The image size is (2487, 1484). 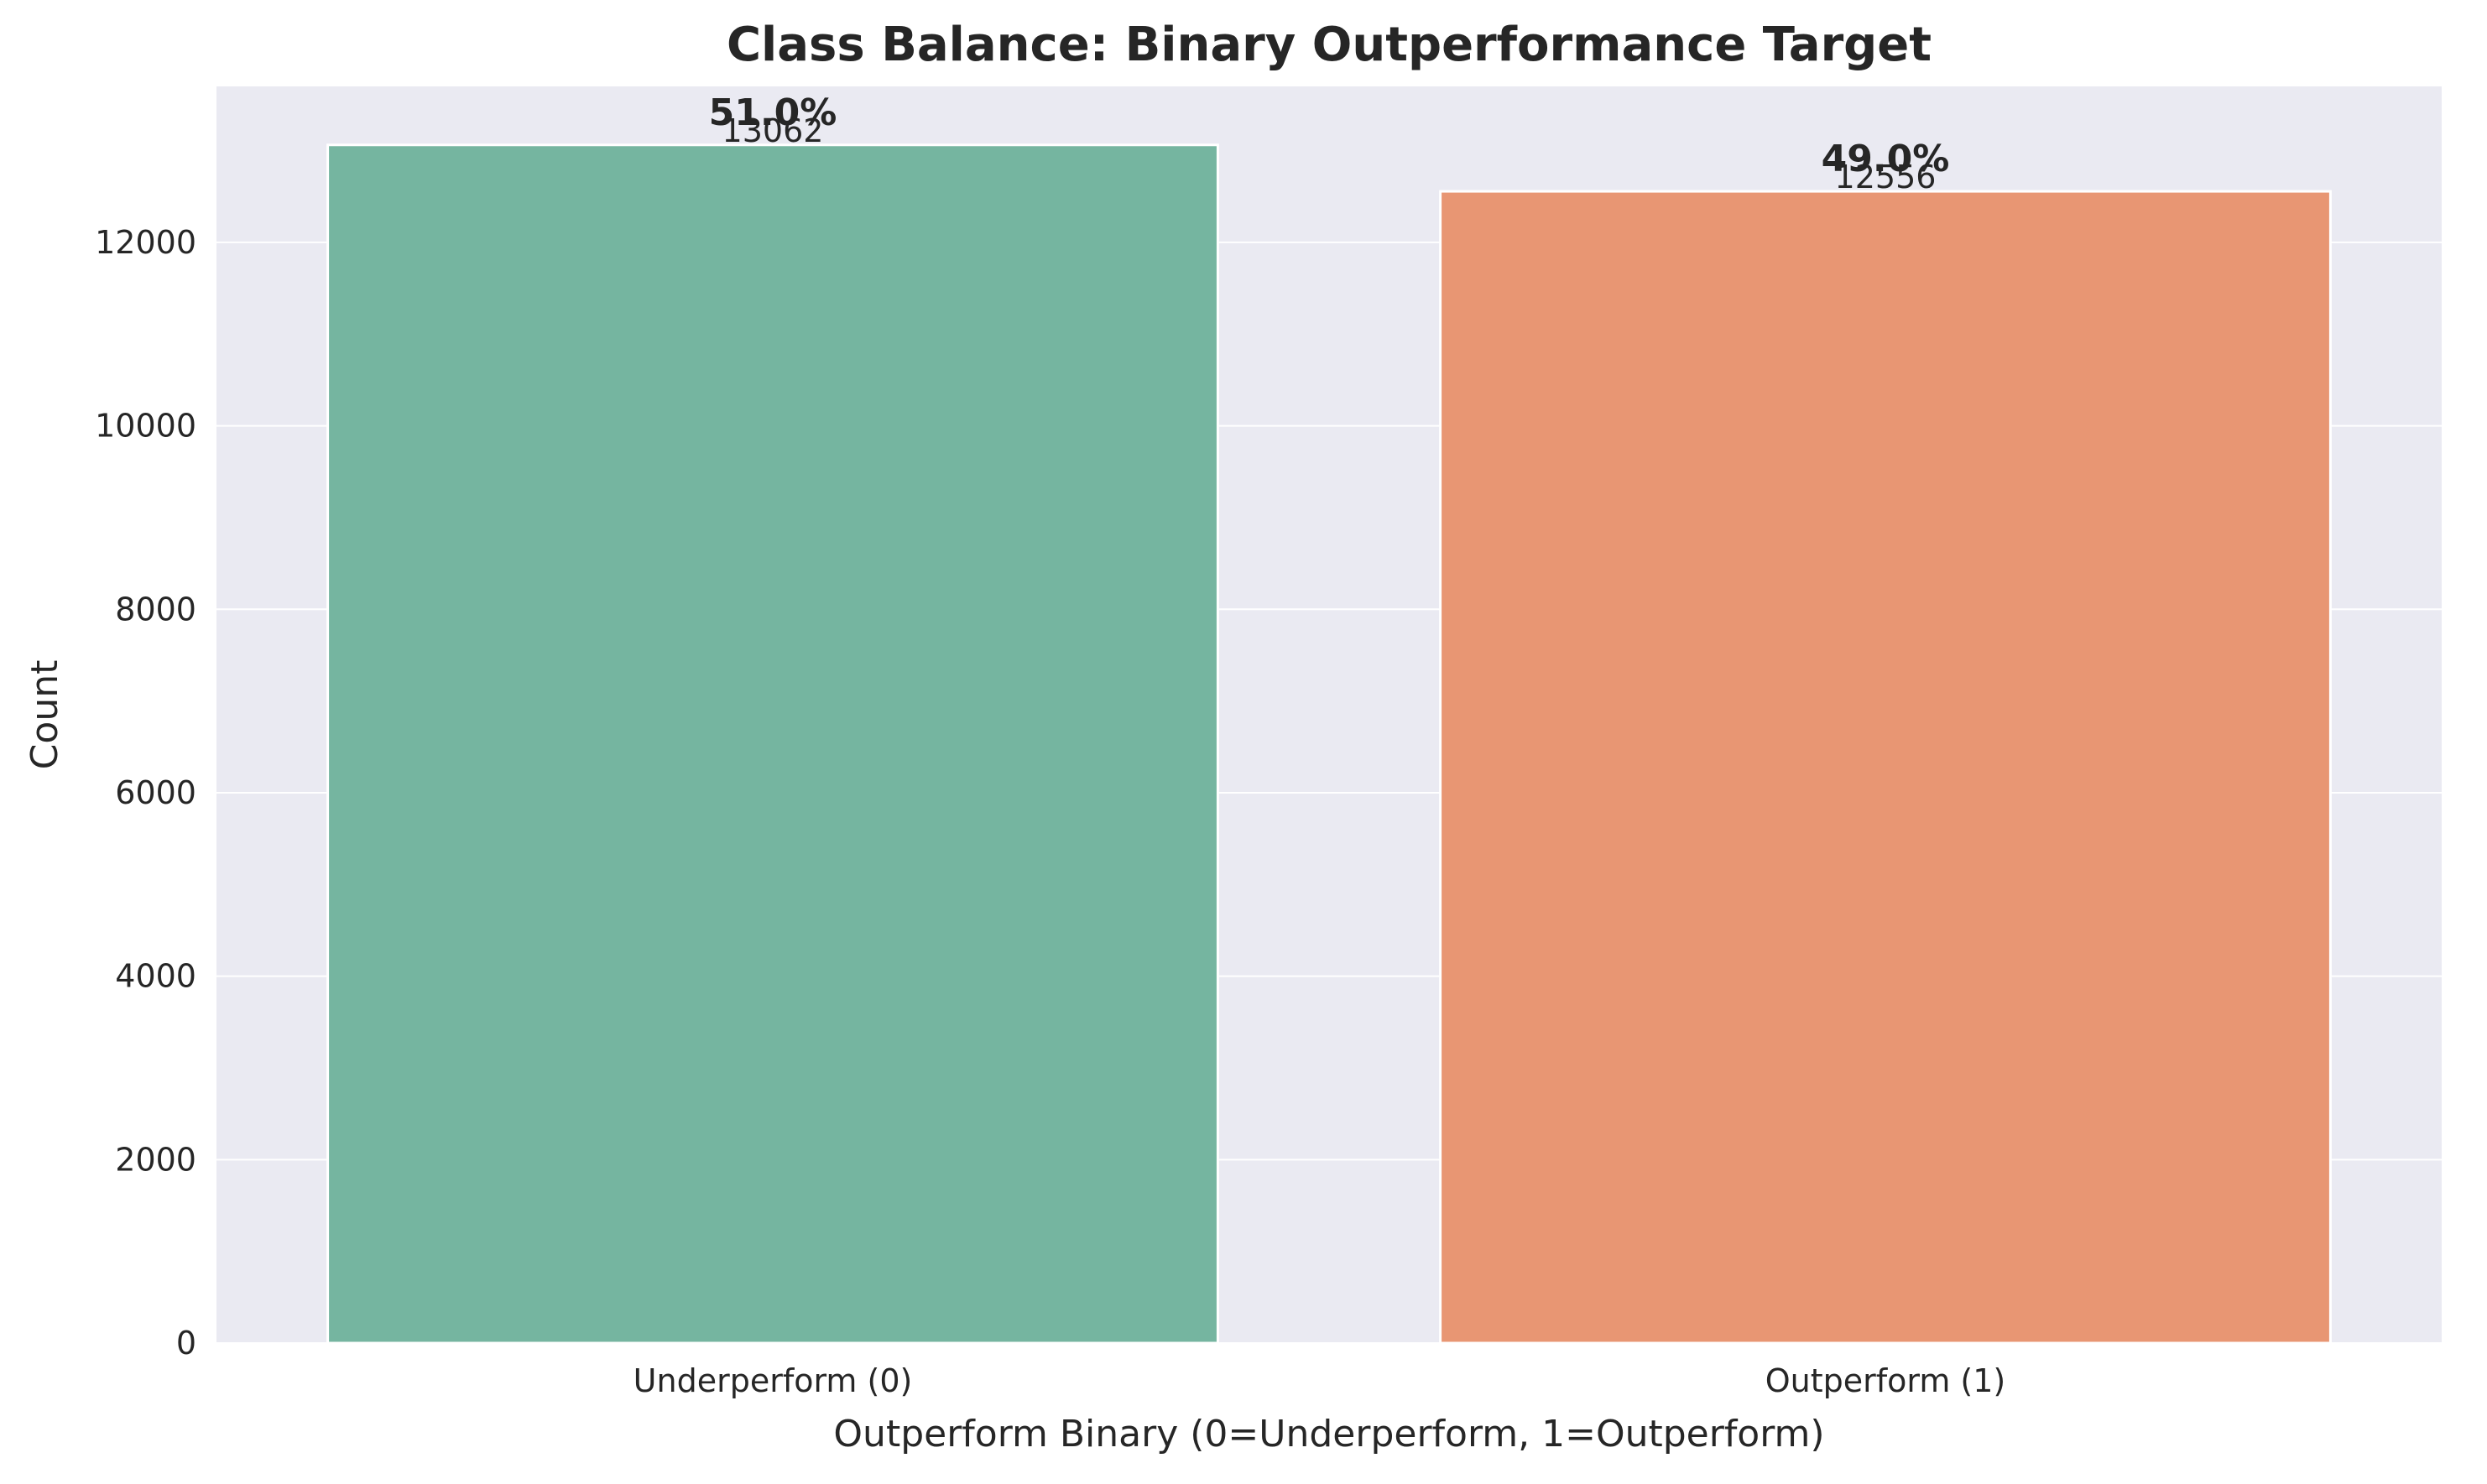 What do you see at coordinates (145, 242) in the screenshot?
I see `y-tick-label: 12000` at bounding box center [145, 242].